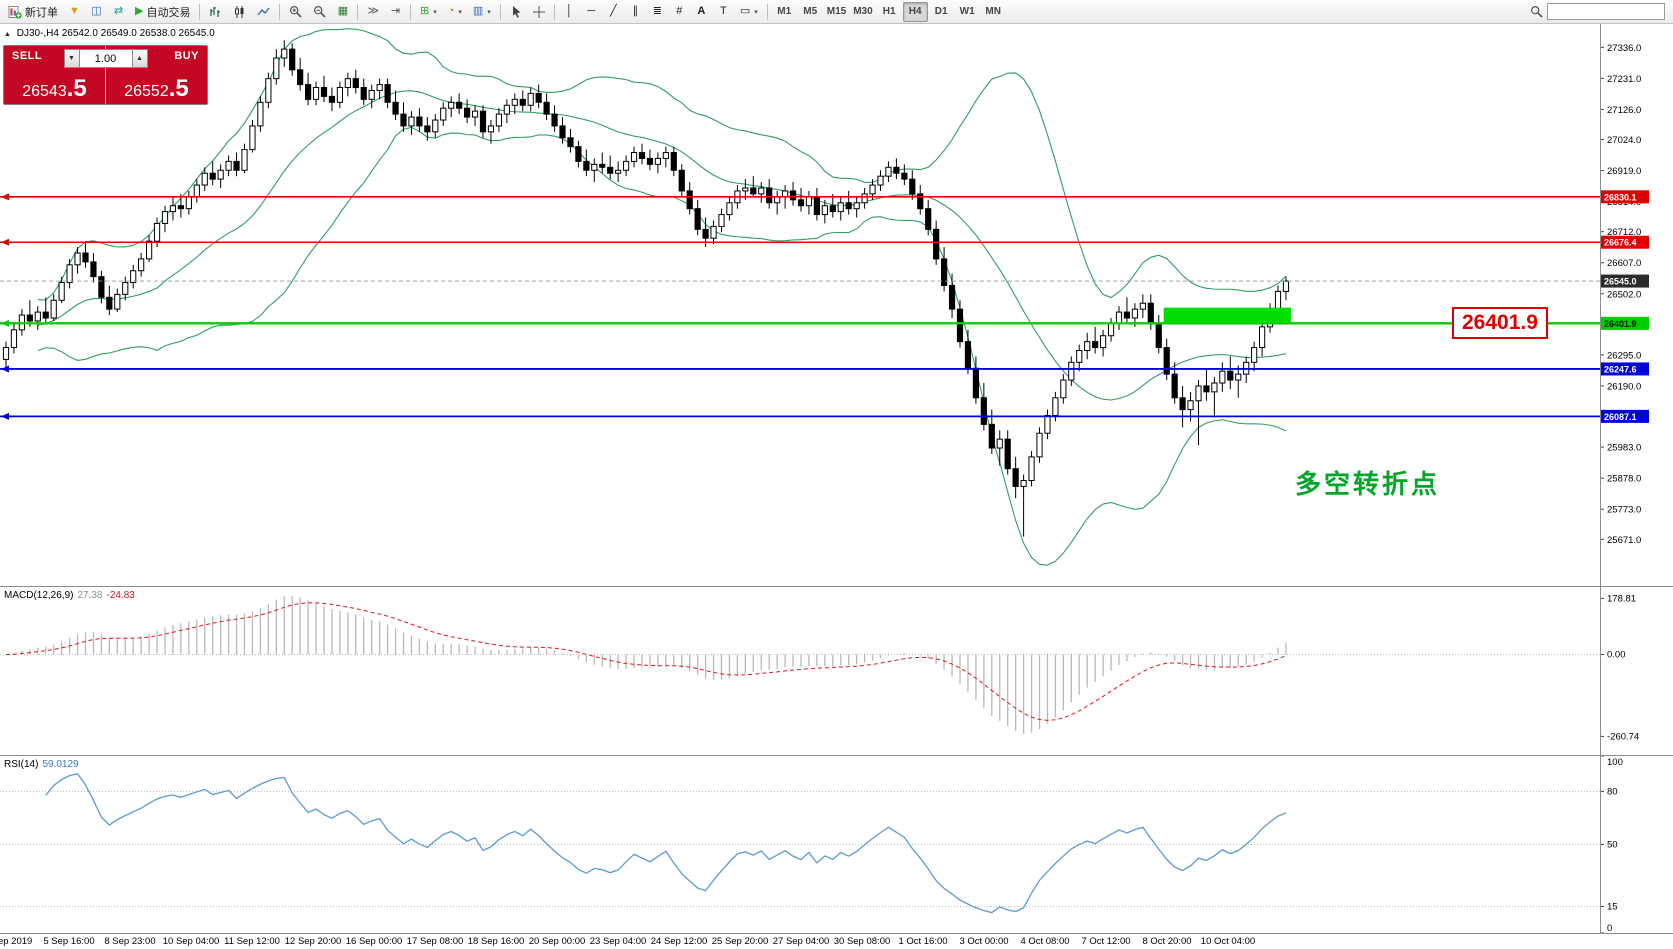 This screenshot has height=949, width=1673. What do you see at coordinates (1624, 140) in the screenshot?
I see `svg-text: 27024.0` at bounding box center [1624, 140].